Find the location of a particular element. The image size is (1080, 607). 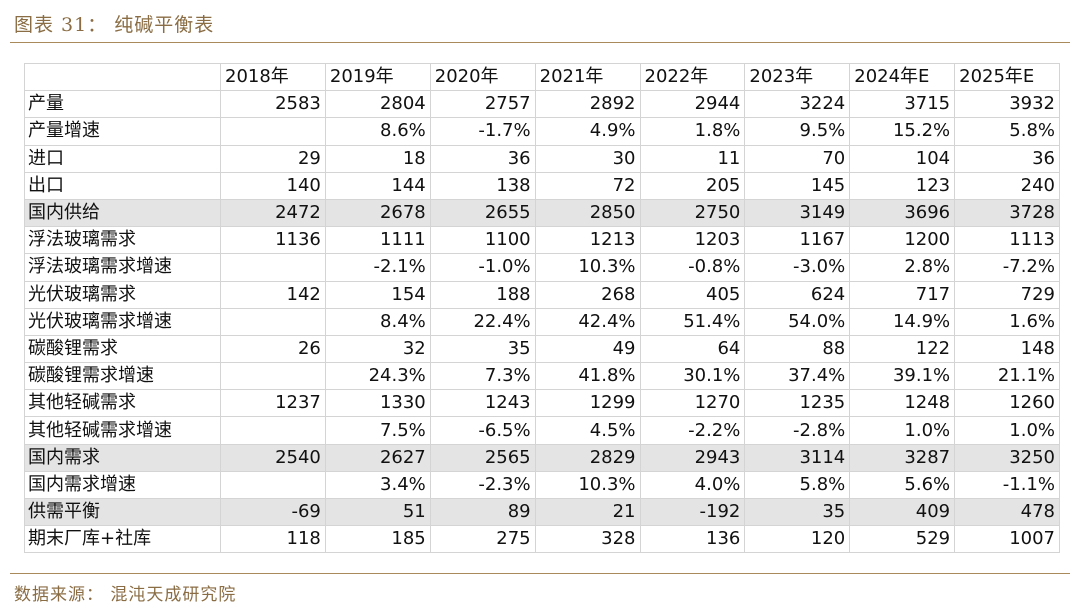

table-cell: 35 is located at coordinates (483, 349).